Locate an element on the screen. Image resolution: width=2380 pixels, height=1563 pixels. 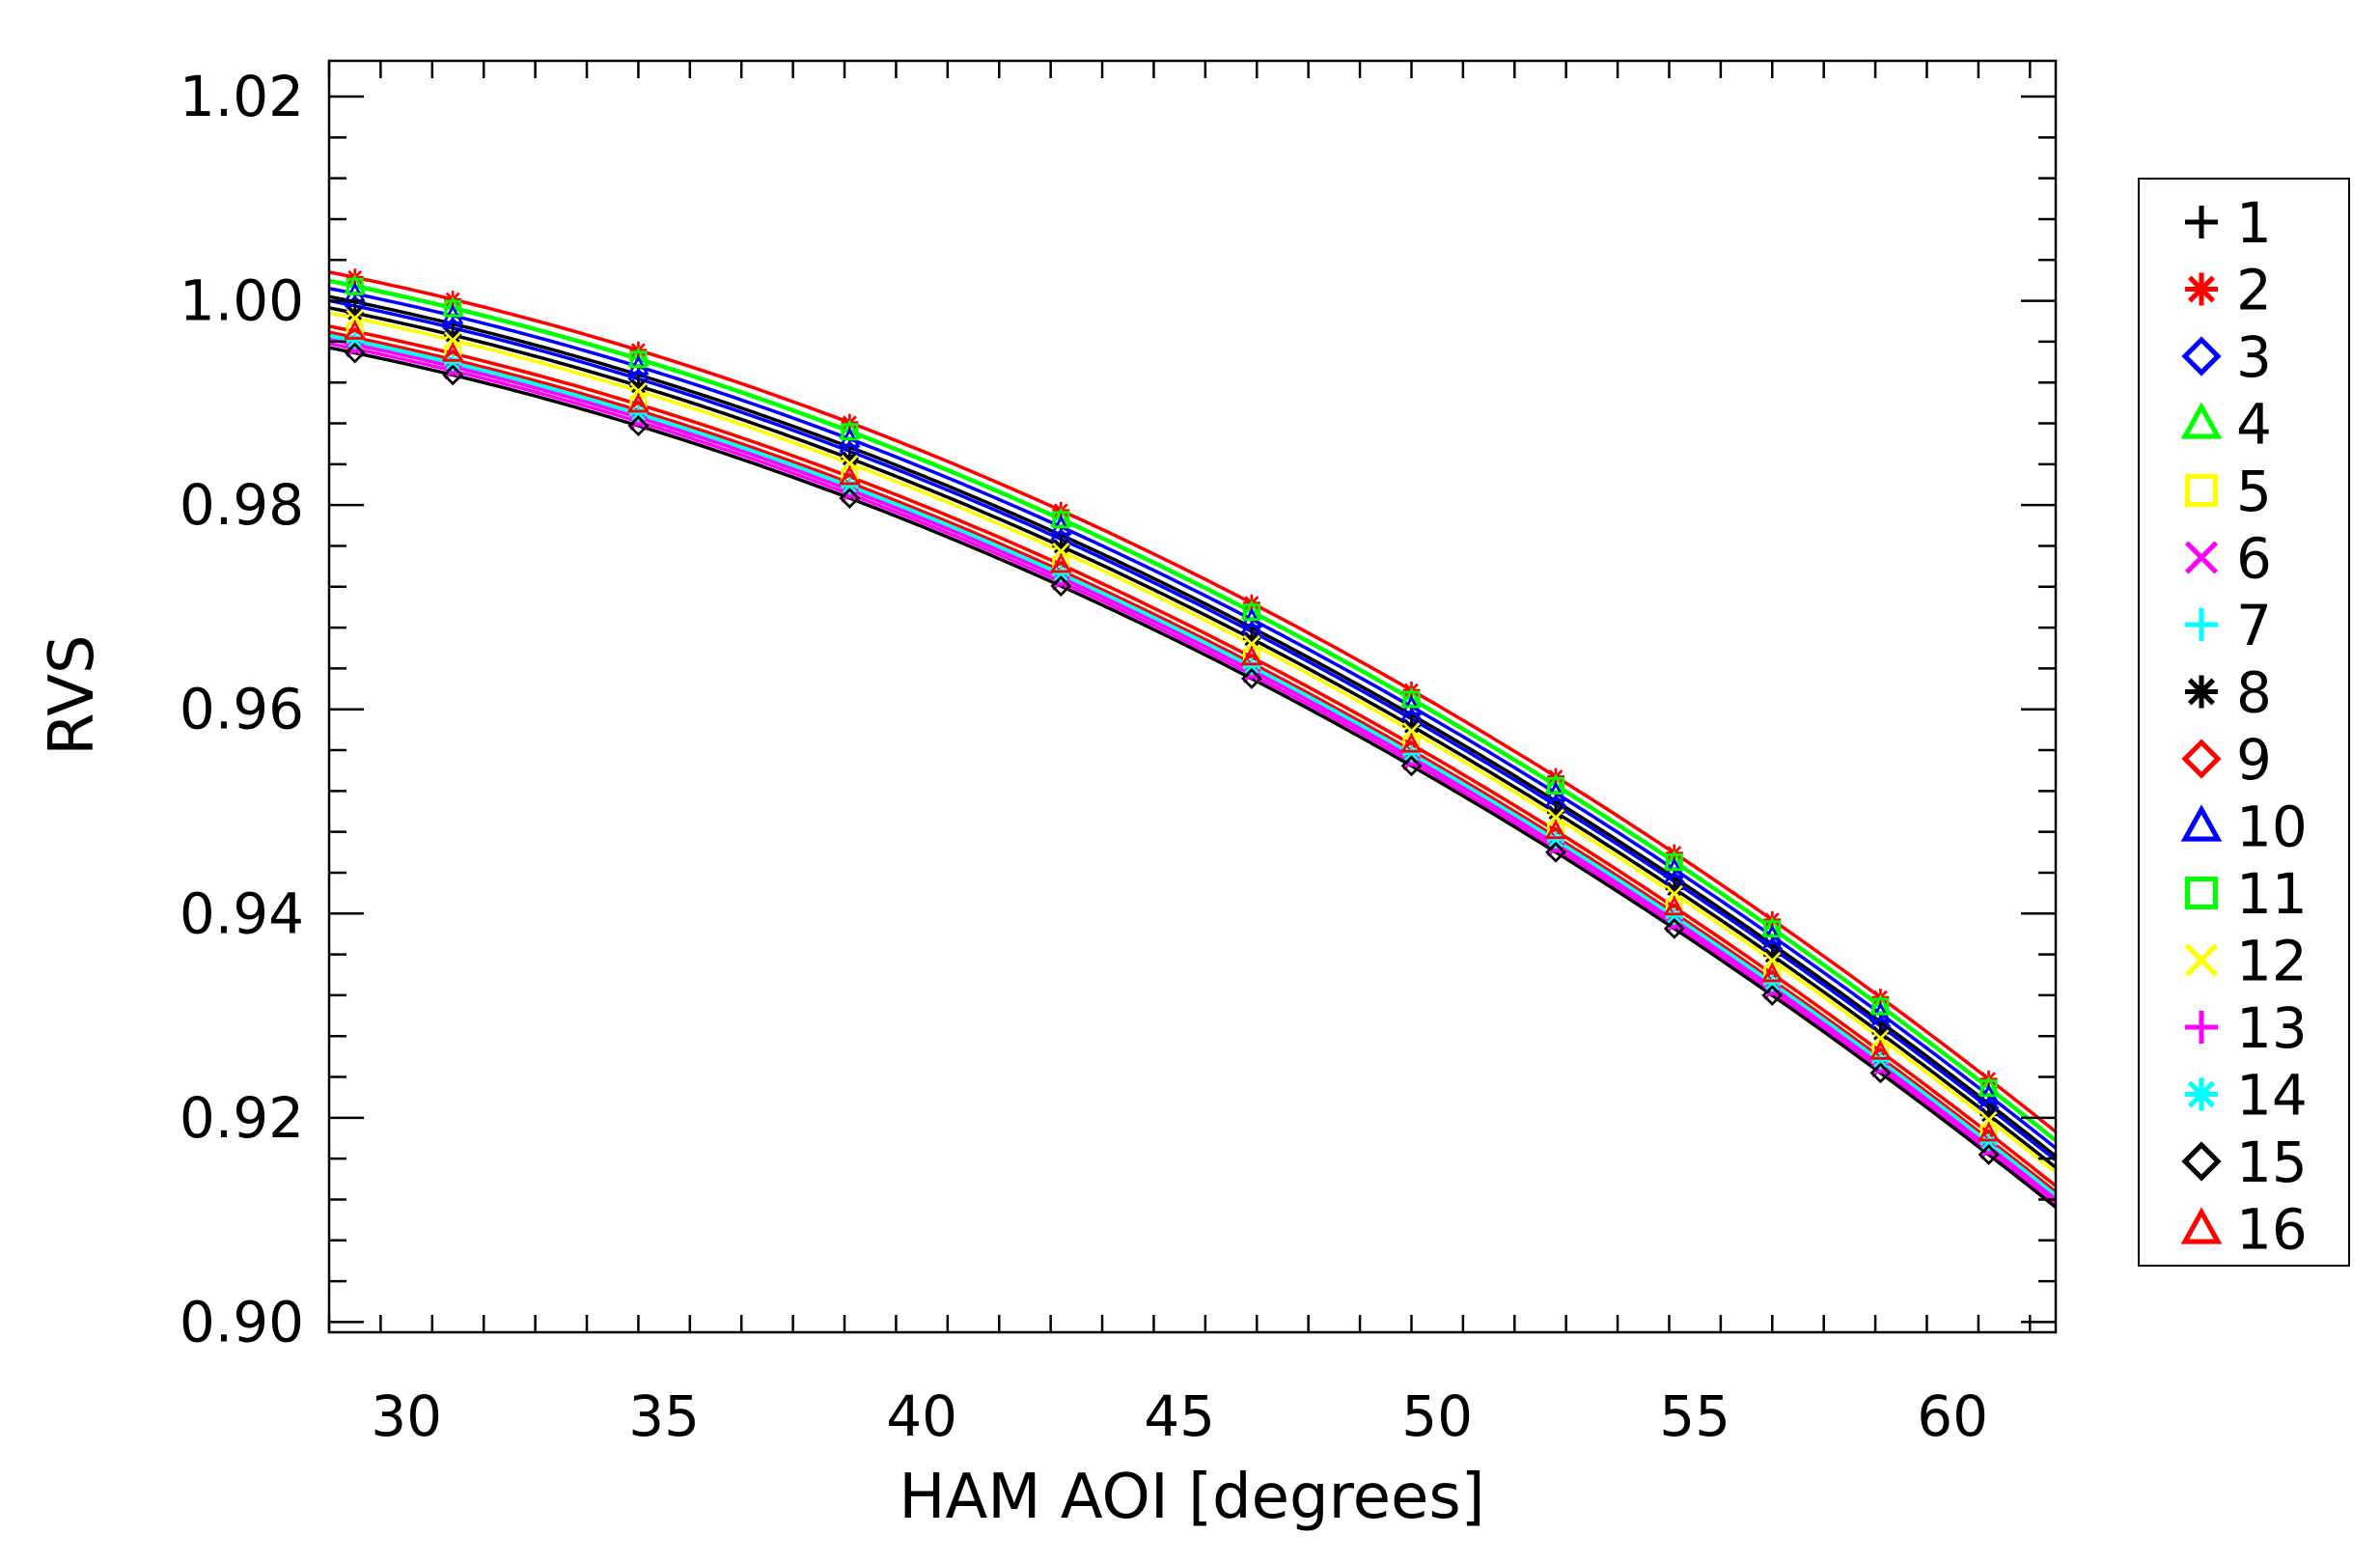
y-tick-label-0.94: 0.94 is located at coordinates (242, 913).